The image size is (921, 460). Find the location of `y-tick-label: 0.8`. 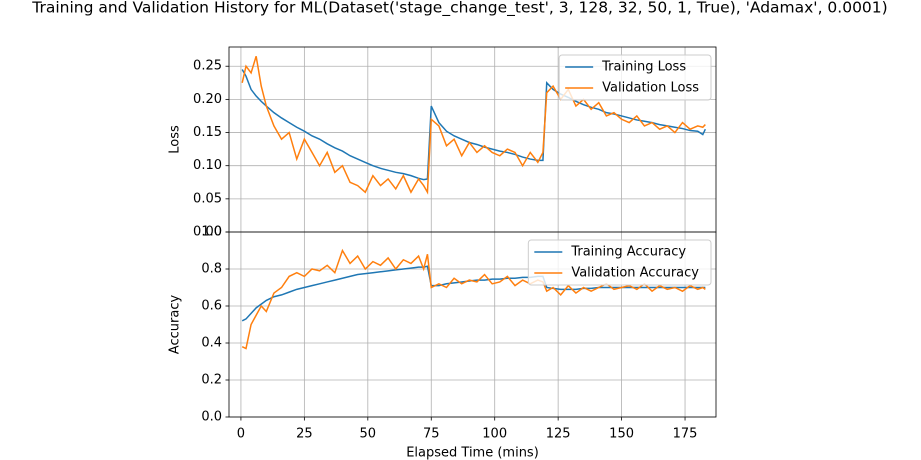

y-tick-label: 0.8 is located at coordinates (211, 269).